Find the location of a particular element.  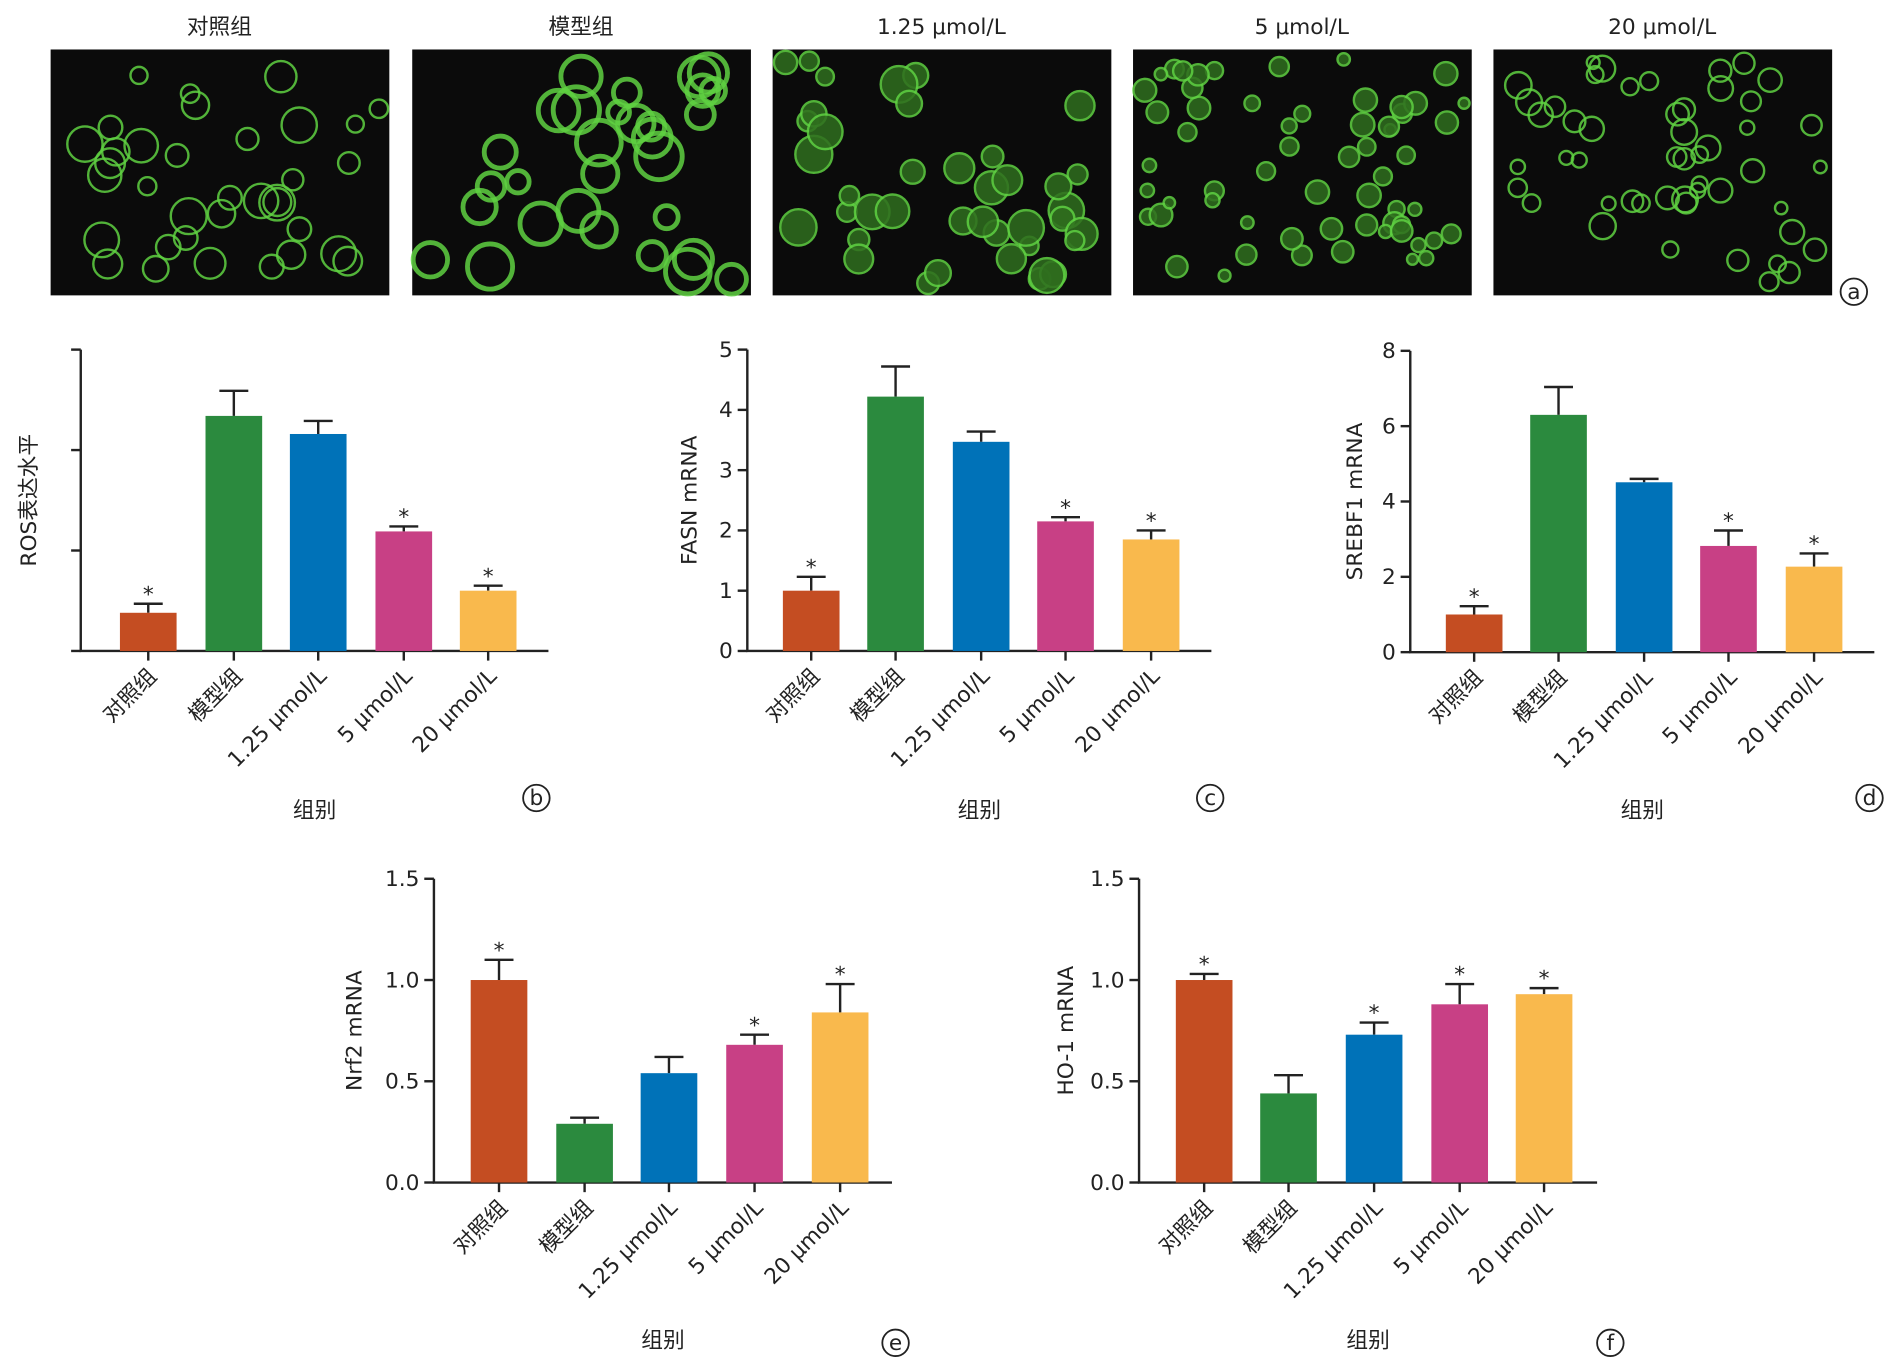

y-tick-label: 4 is located at coordinates (1389, 502).